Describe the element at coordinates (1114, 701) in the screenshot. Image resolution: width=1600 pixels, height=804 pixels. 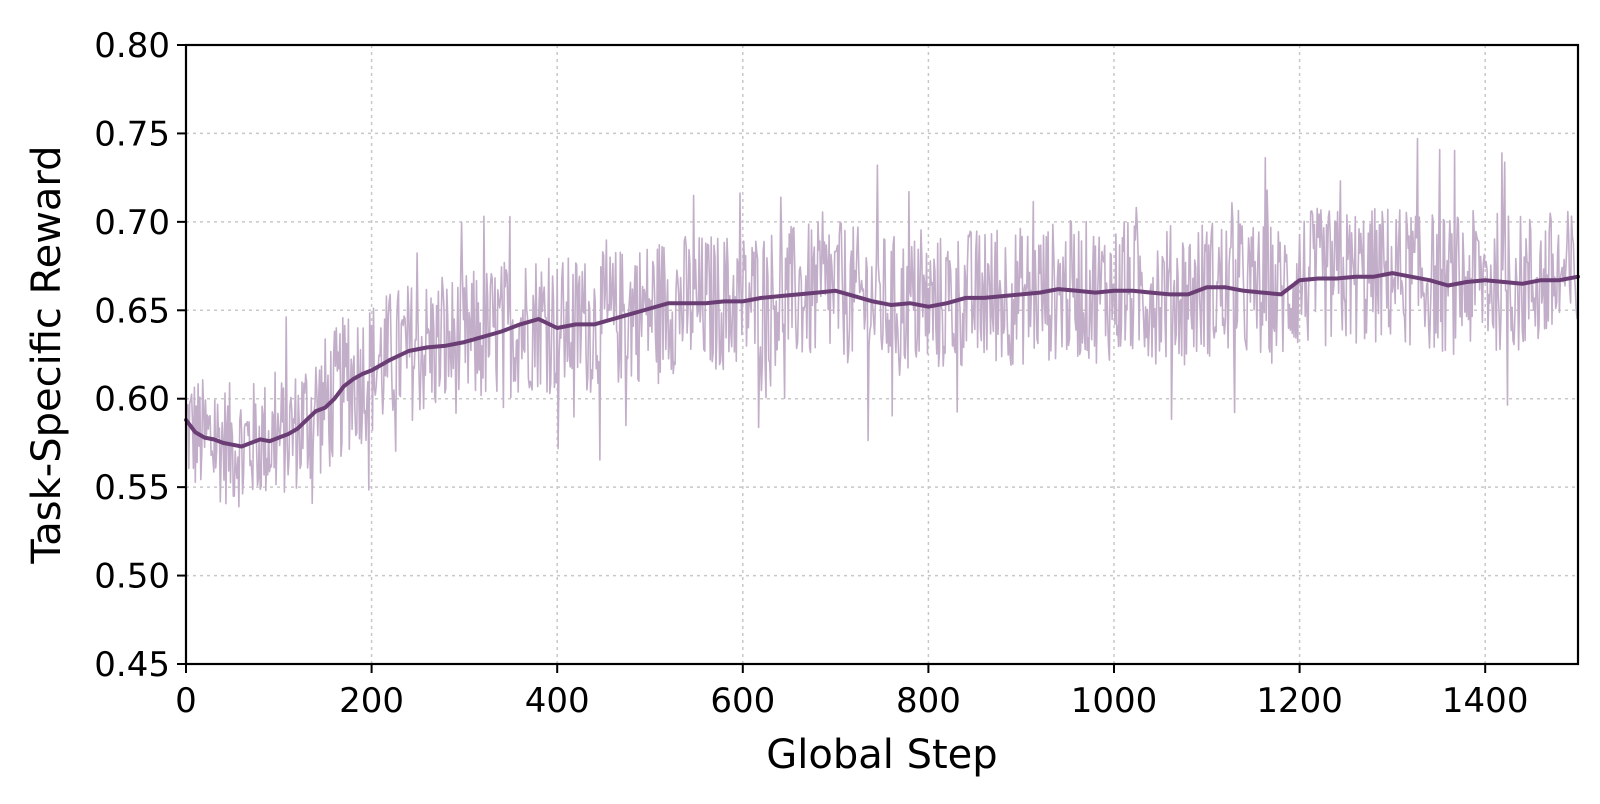
I see `x-tick-label: 1000` at that location.